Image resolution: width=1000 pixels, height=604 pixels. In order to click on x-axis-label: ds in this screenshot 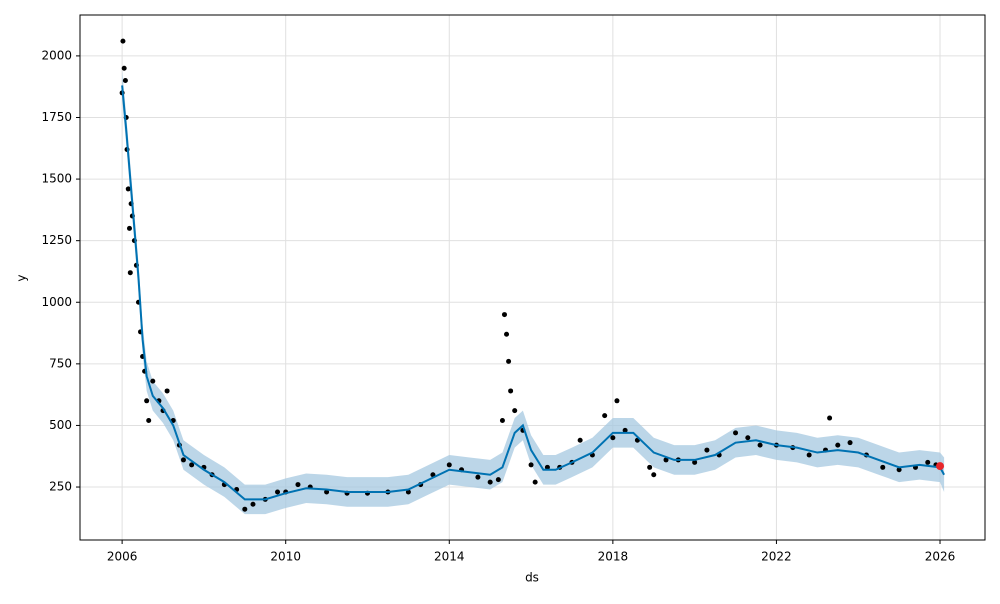, I will do `click(532, 578)`.